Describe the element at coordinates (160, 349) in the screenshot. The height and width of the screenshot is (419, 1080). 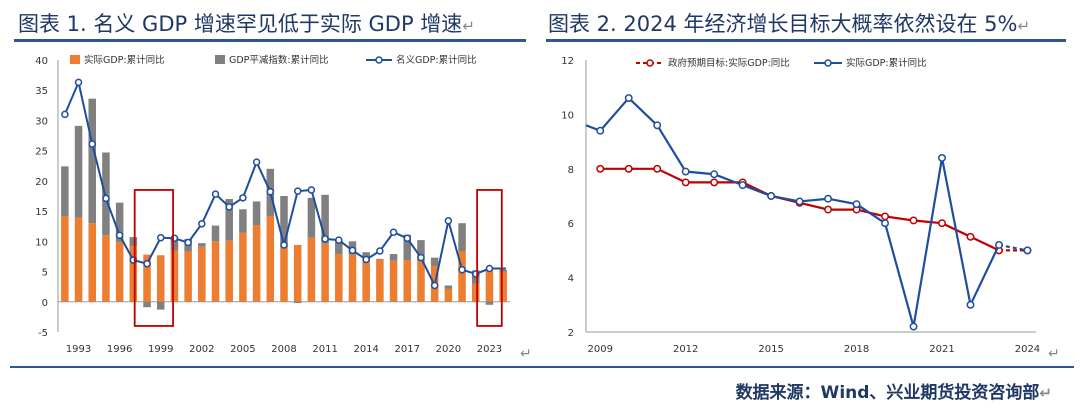
I see `x-tick-label: 1999` at that location.